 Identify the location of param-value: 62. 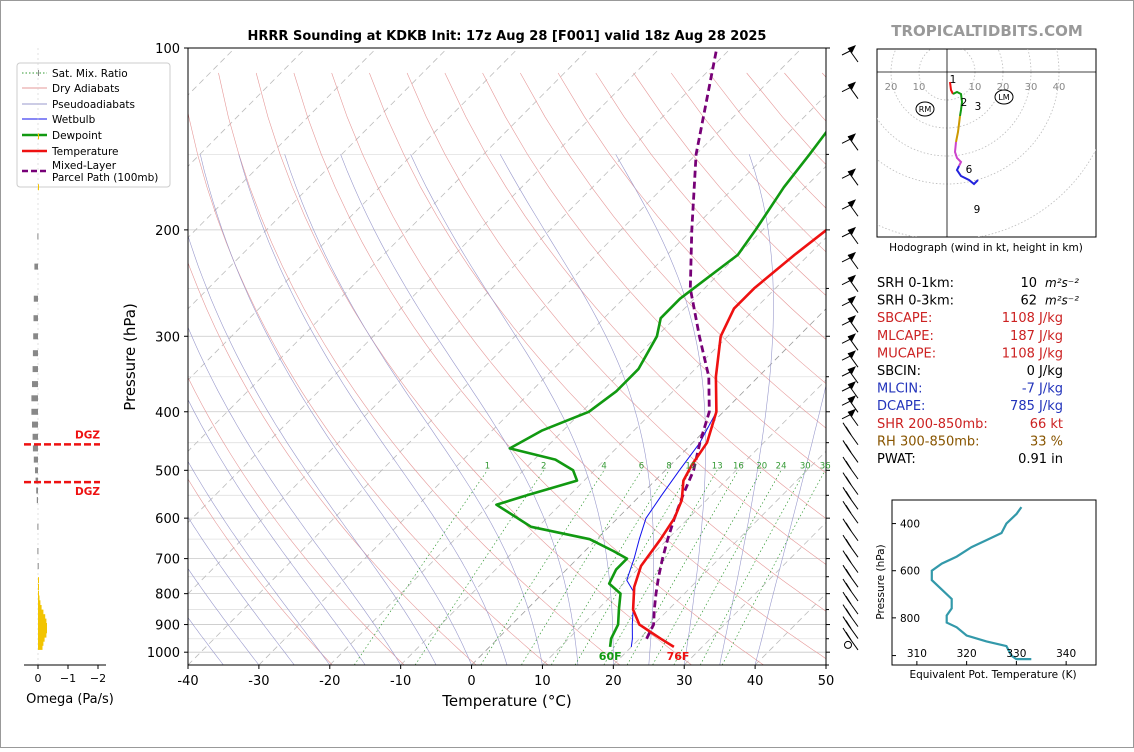
(1028, 301).